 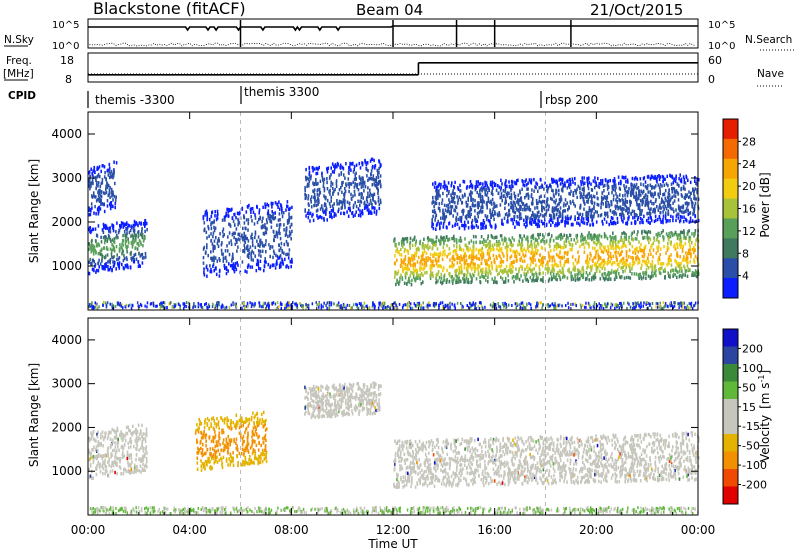 What do you see at coordinates (67, 60) in the screenshot?
I see `freq-left-tick-top: 18` at bounding box center [67, 60].